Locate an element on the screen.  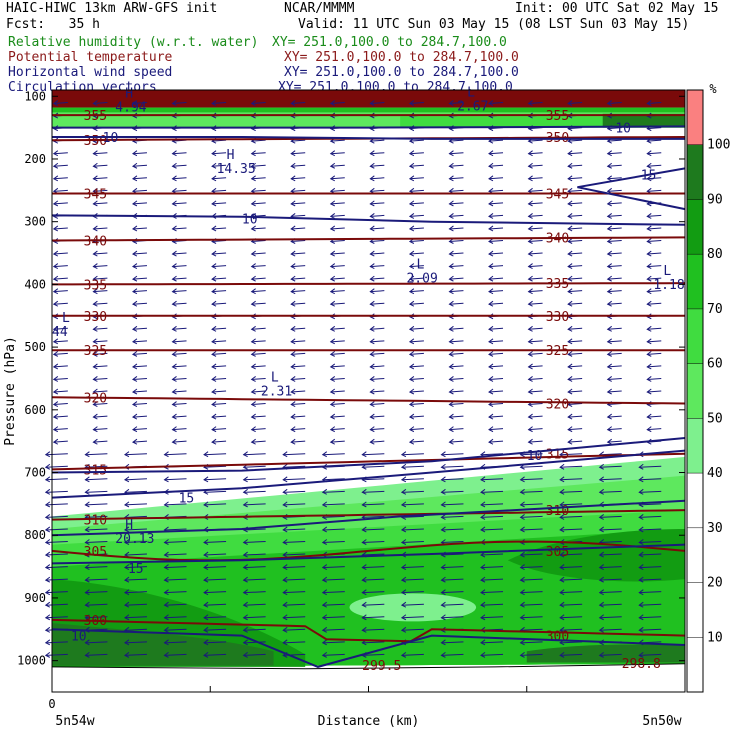
wind-label: 10 is located at coordinates (250, 220).